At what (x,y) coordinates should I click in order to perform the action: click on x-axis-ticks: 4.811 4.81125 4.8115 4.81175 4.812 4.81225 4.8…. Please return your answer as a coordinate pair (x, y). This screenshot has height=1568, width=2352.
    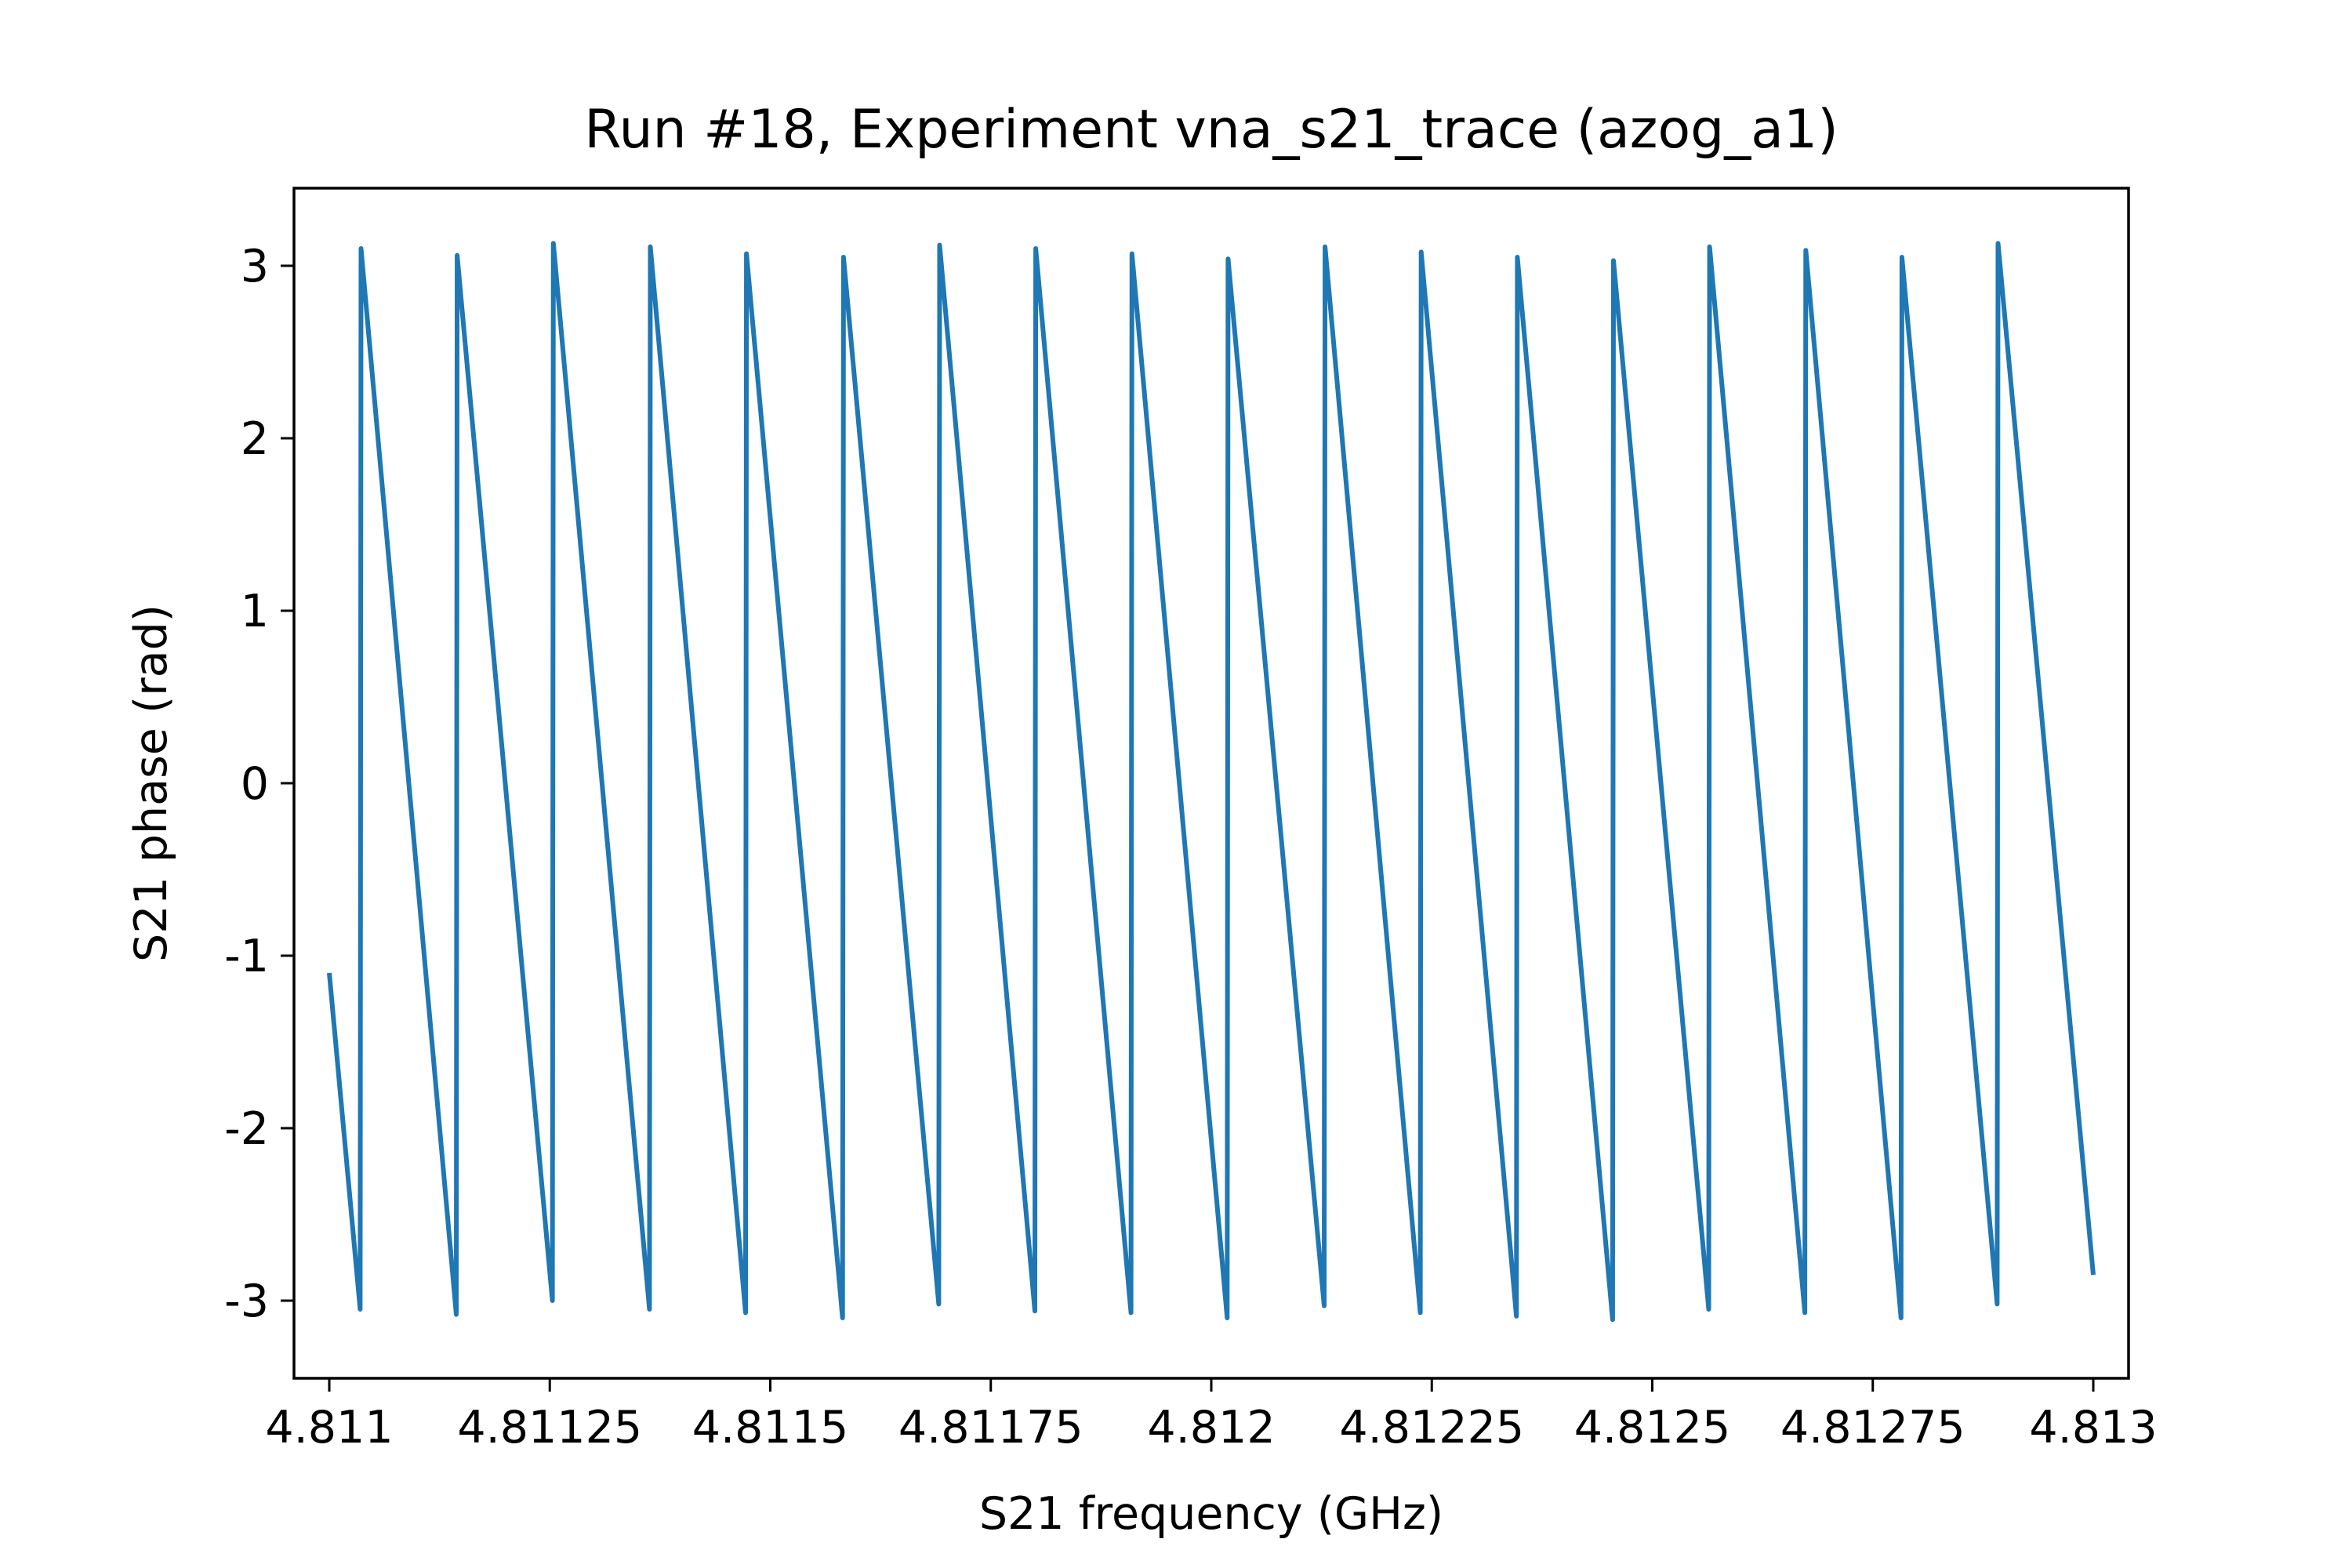
    Looking at the image, I should click on (1211, 1416).